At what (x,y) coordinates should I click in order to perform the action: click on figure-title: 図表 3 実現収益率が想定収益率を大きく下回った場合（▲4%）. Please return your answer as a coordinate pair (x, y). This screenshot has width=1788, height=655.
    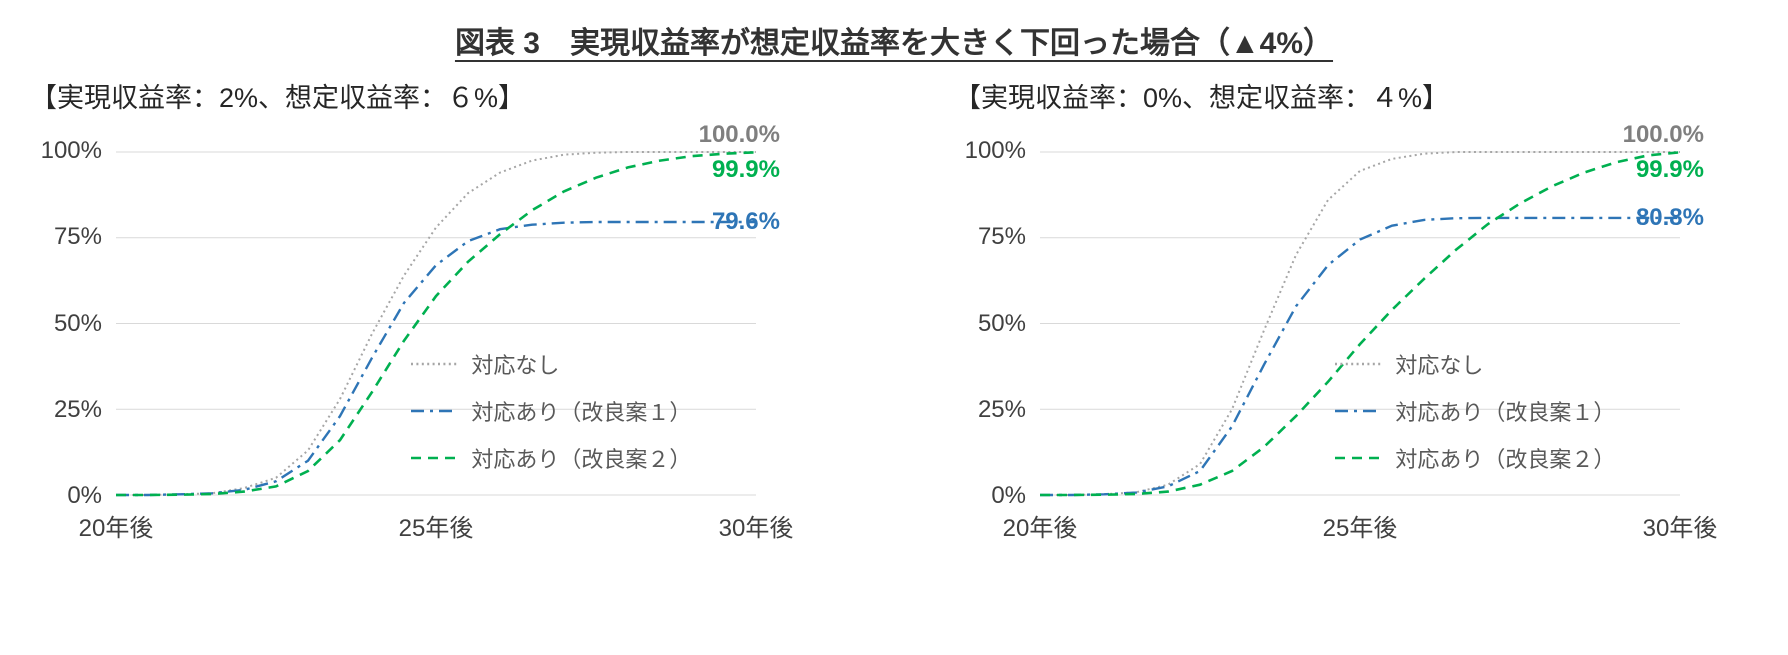
    Looking at the image, I should click on (894, 40).